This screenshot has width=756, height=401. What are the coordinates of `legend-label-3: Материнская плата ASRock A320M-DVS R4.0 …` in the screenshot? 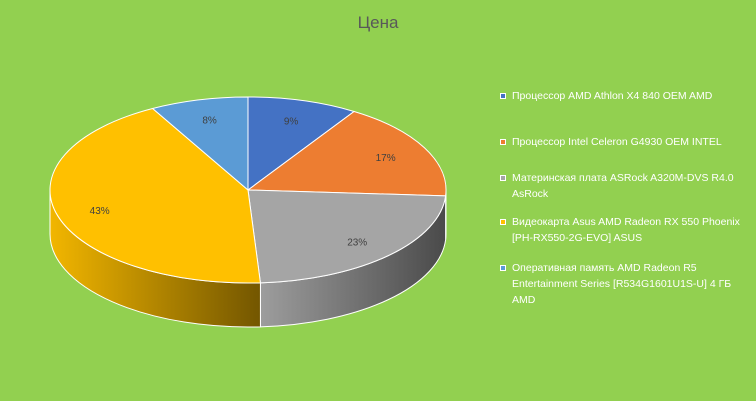 It's located at (623, 186).